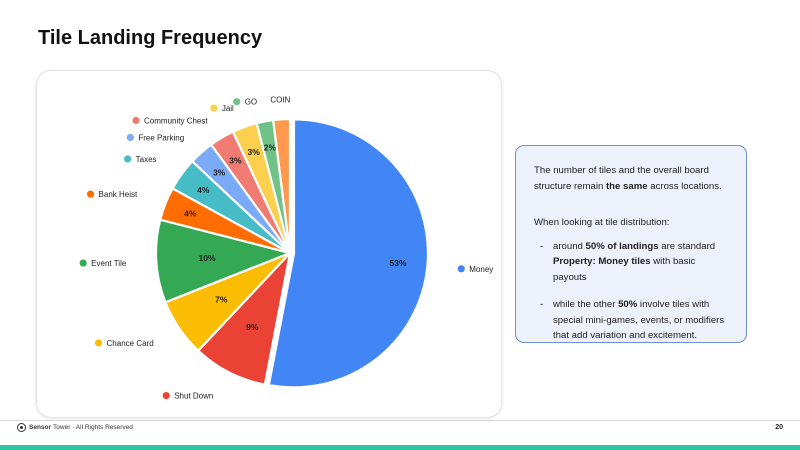  What do you see at coordinates (146, 159) in the screenshot?
I see `legend-text-taxes: Taxes` at bounding box center [146, 159].